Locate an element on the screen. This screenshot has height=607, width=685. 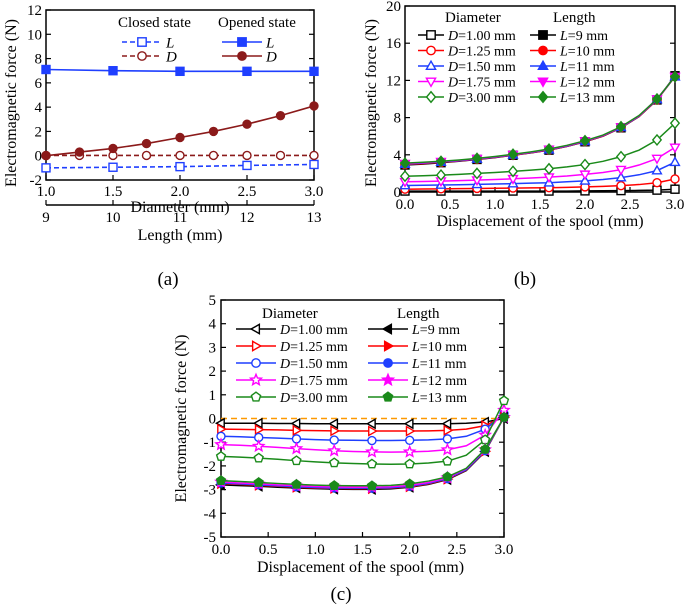
legend-entry: L=10 mm is located at coordinates (417, 347).